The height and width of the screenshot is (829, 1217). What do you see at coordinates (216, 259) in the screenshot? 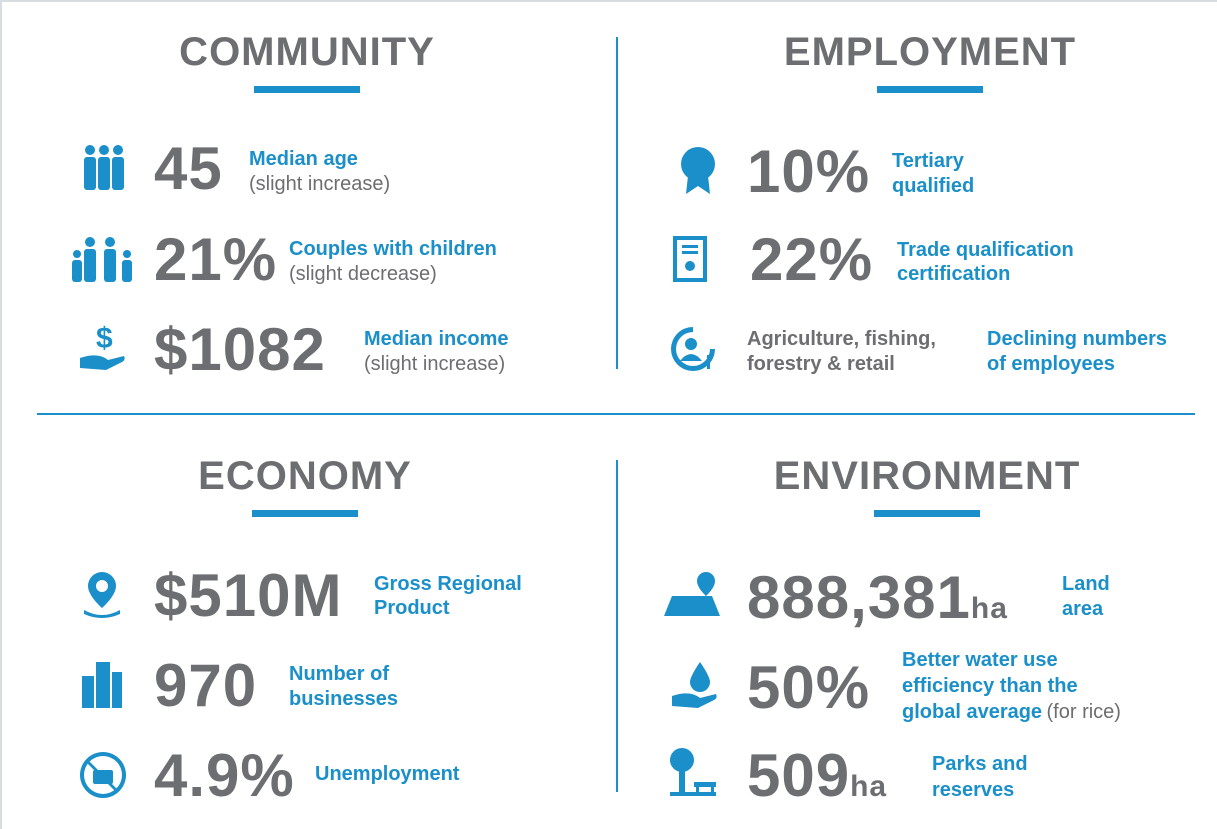
I see `stat-value: 21%` at bounding box center [216, 259].